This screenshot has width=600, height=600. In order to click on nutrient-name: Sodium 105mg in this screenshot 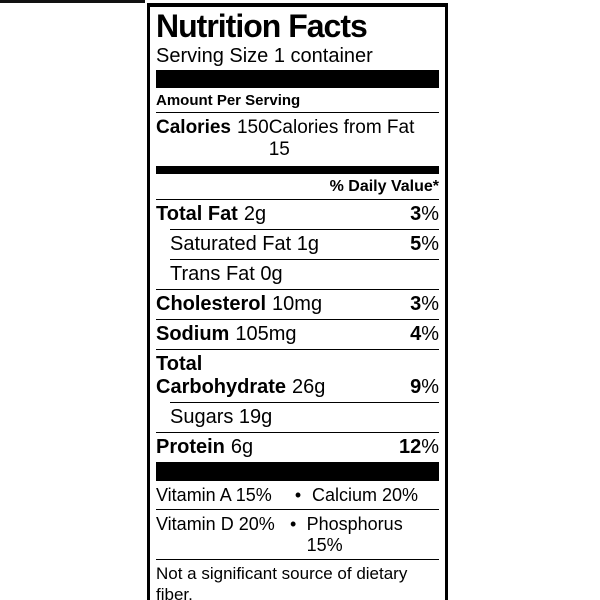, I will do `click(226, 334)`.